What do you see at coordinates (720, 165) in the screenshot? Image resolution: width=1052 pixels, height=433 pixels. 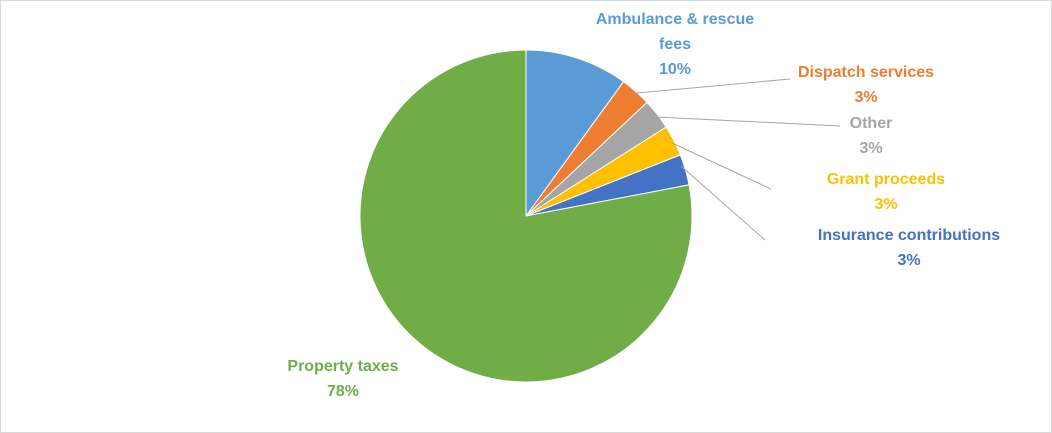 I see `leader-line-grant-proceeds` at bounding box center [720, 165].